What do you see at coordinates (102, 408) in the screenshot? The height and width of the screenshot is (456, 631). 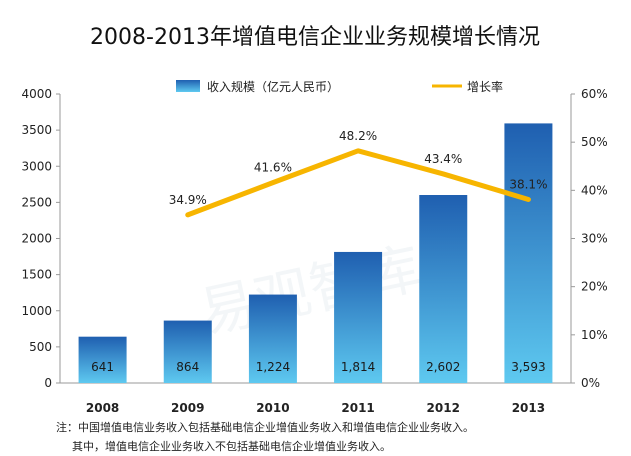 I see `x-tick-label: 2008` at bounding box center [102, 408].